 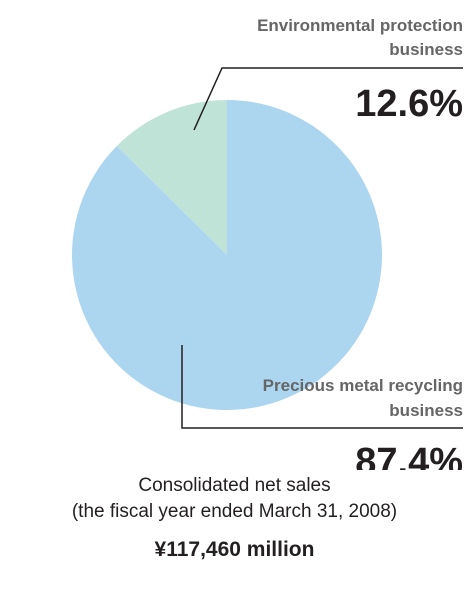 I want to click on leader-line-precious-metal-recycling, so click(x=322, y=387).